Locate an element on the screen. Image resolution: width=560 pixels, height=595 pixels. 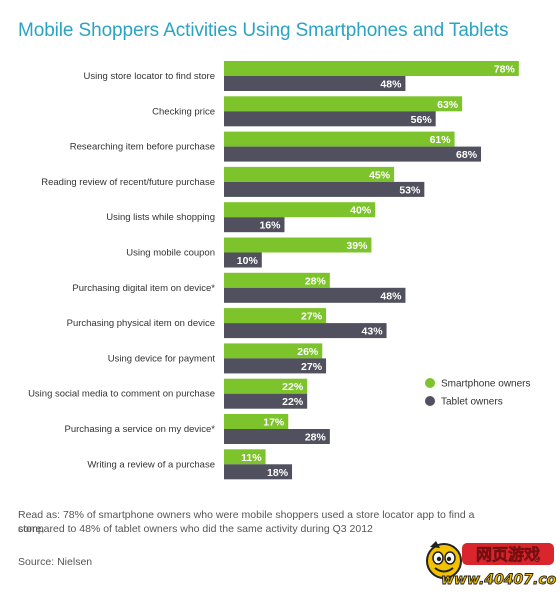
category-label: Researching item before purchase is located at coordinates (142, 147).